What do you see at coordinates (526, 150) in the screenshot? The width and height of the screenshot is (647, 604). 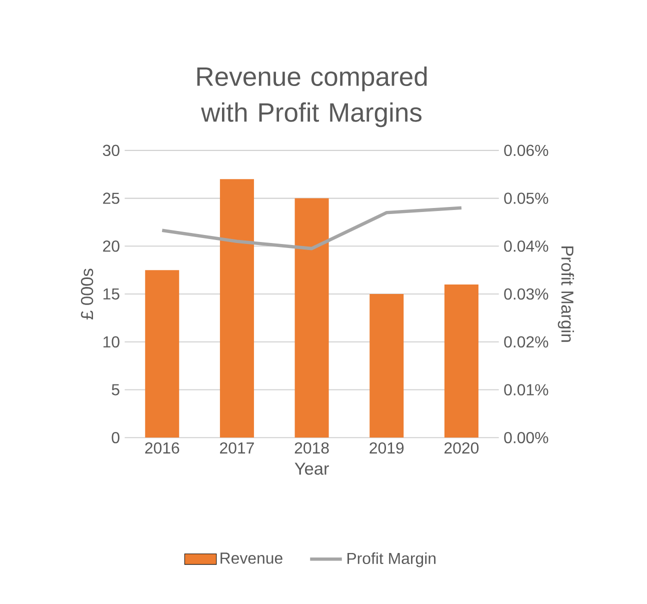 I see `y2-tick-label: 0.06%` at bounding box center [526, 150].